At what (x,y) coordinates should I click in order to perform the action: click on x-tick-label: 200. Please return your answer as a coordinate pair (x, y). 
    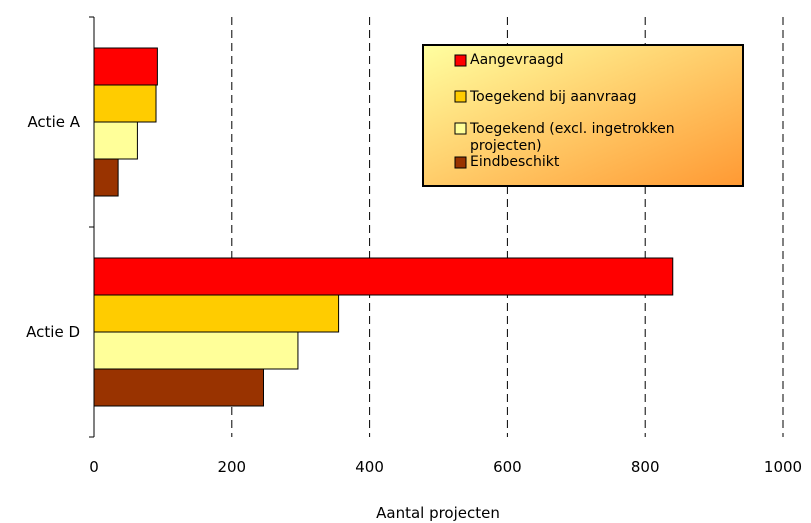
    Looking at the image, I should click on (231, 467).